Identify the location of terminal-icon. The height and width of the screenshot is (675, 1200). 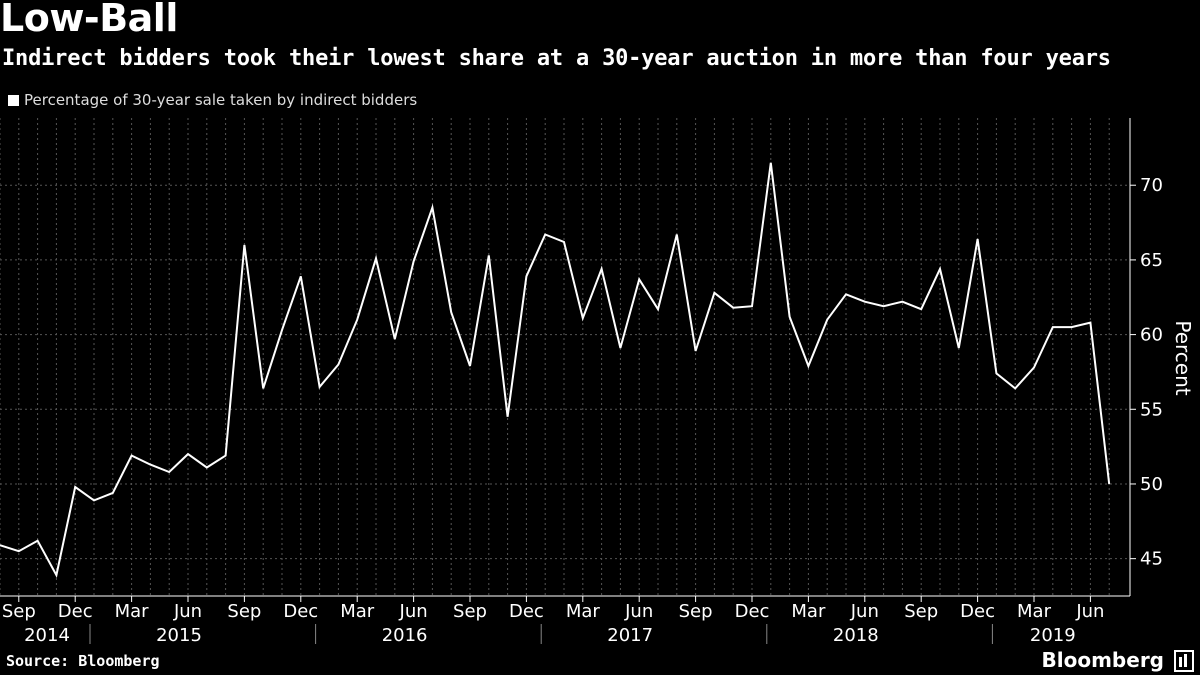
(1184, 661).